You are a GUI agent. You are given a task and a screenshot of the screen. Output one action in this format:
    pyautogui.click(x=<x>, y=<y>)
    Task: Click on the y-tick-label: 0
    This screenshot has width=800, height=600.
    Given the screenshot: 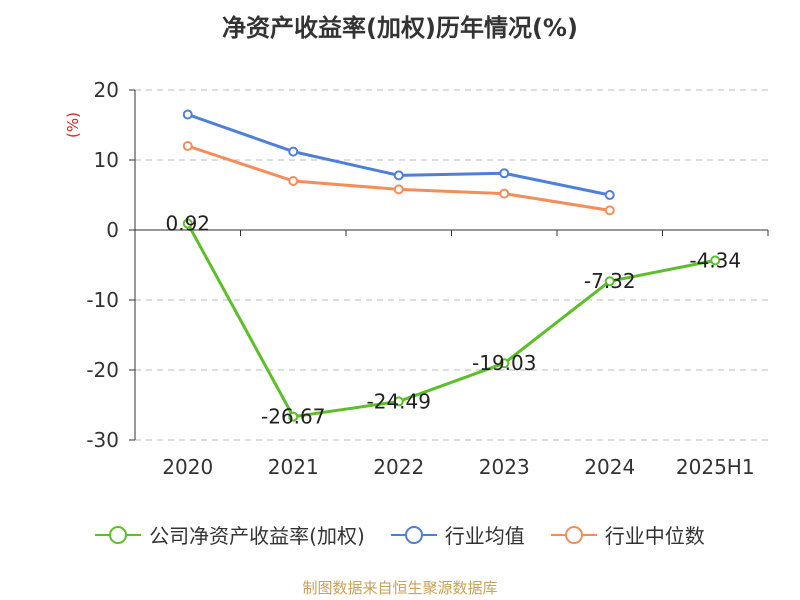 What is the action you would take?
    pyautogui.click(x=112, y=230)
    